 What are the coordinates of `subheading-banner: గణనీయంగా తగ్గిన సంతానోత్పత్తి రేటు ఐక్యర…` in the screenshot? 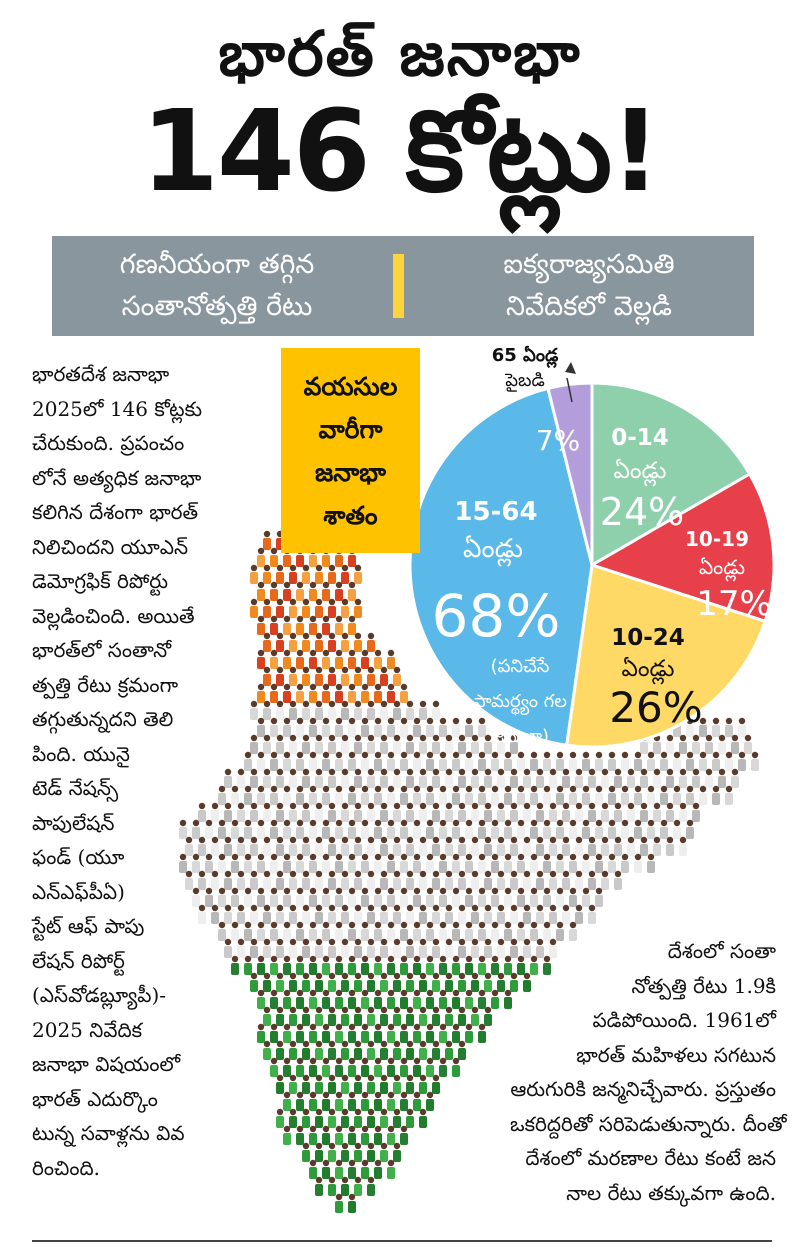 It's located at (403, 286).